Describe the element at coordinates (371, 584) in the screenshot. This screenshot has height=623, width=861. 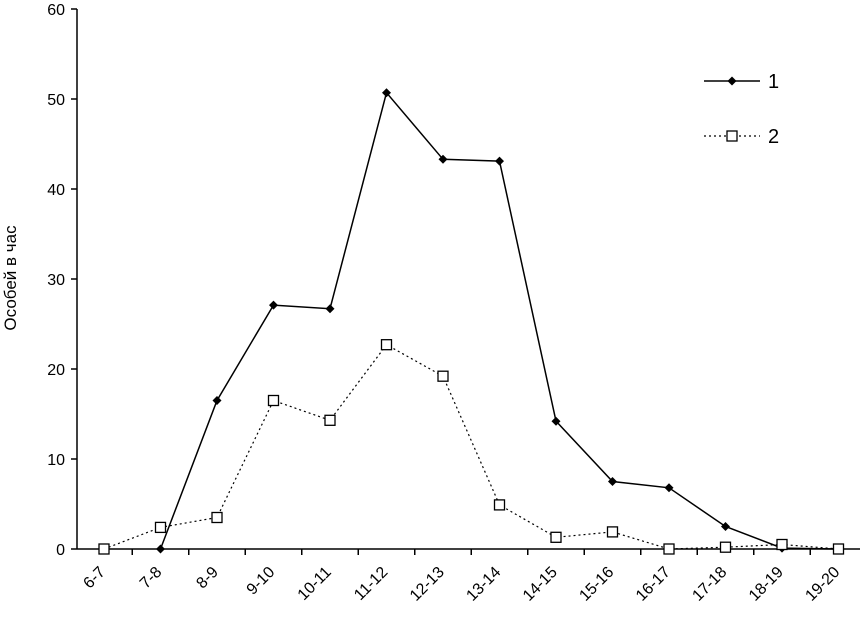
I see `x-tick-label: 11-12` at that location.